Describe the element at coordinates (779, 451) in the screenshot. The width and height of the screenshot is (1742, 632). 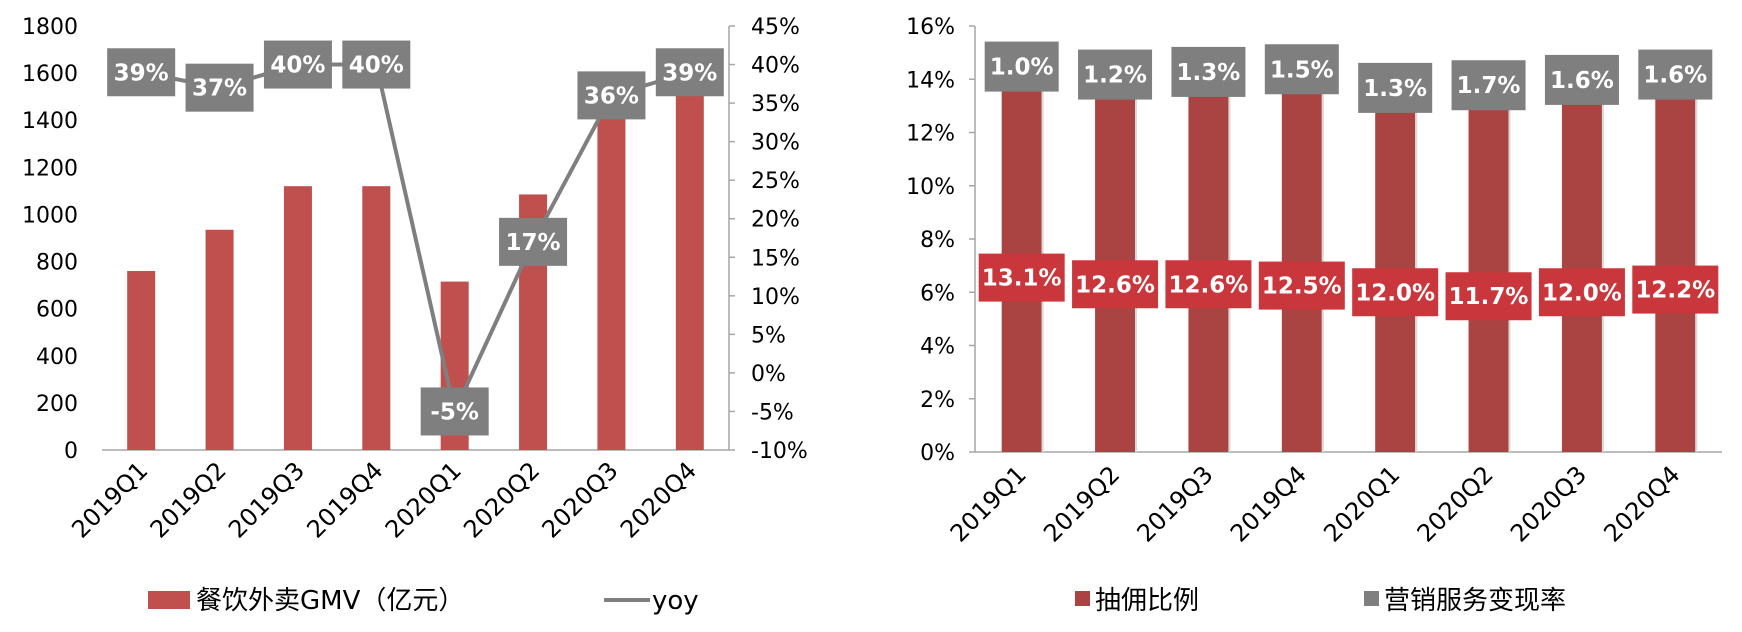
I see `y-tick-right: -10%` at that location.